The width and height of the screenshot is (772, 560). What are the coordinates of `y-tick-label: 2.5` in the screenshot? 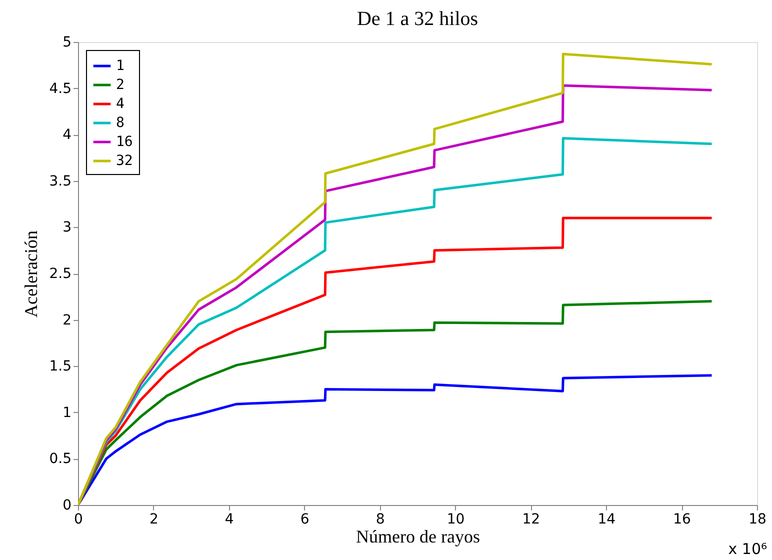 It's located at (60, 274).